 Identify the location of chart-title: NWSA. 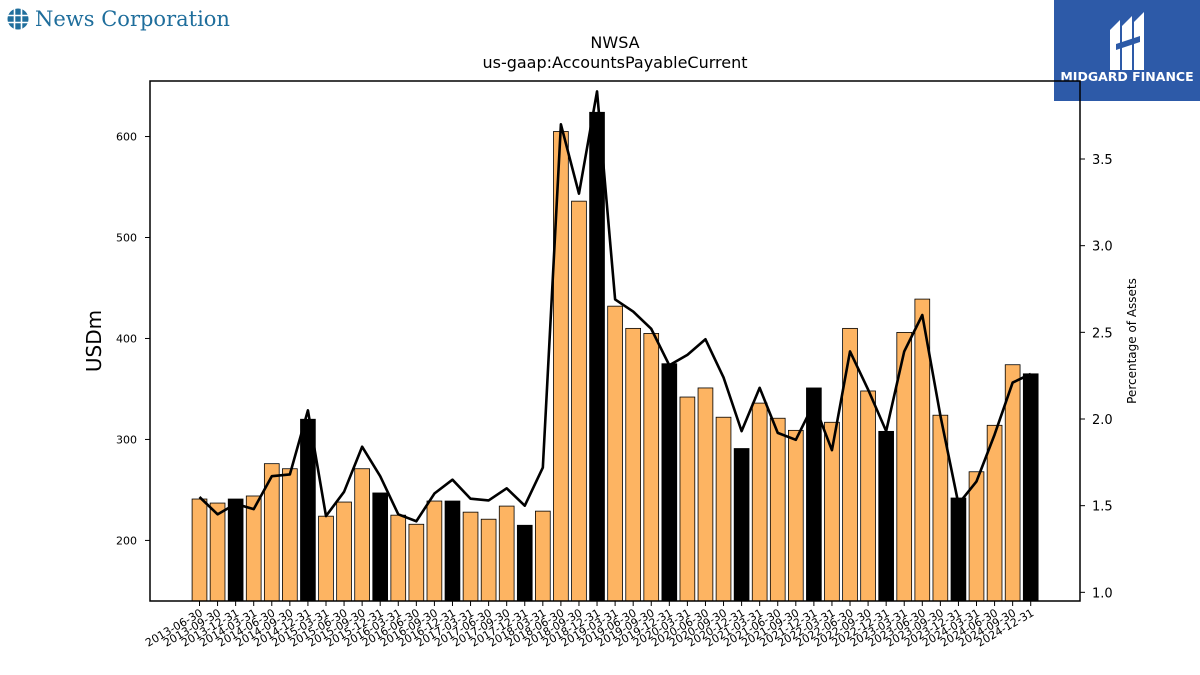
(614, 42).